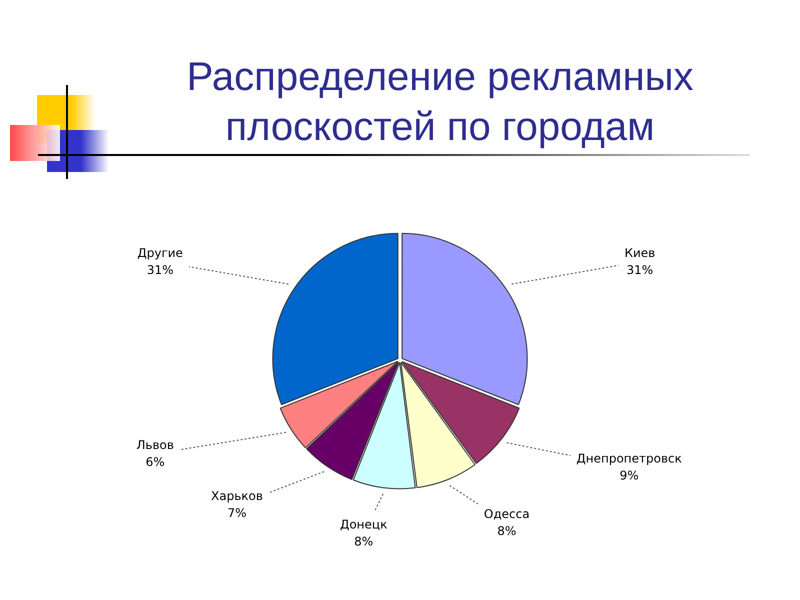 This screenshot has height=600, width=800. I want to click on slice-label: Киев, so click(640, 253).